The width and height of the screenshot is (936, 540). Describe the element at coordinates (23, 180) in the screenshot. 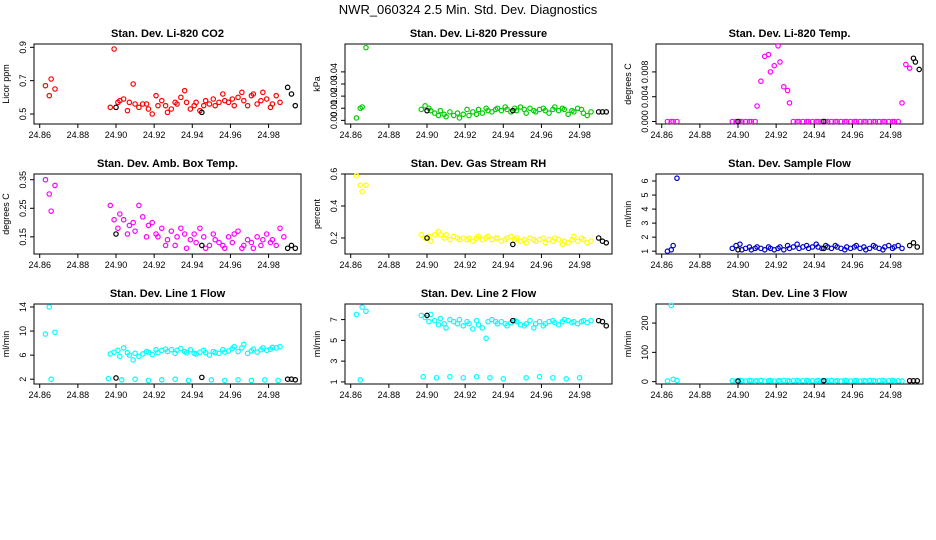

I see `y-tick-label: 0.35` at that location.